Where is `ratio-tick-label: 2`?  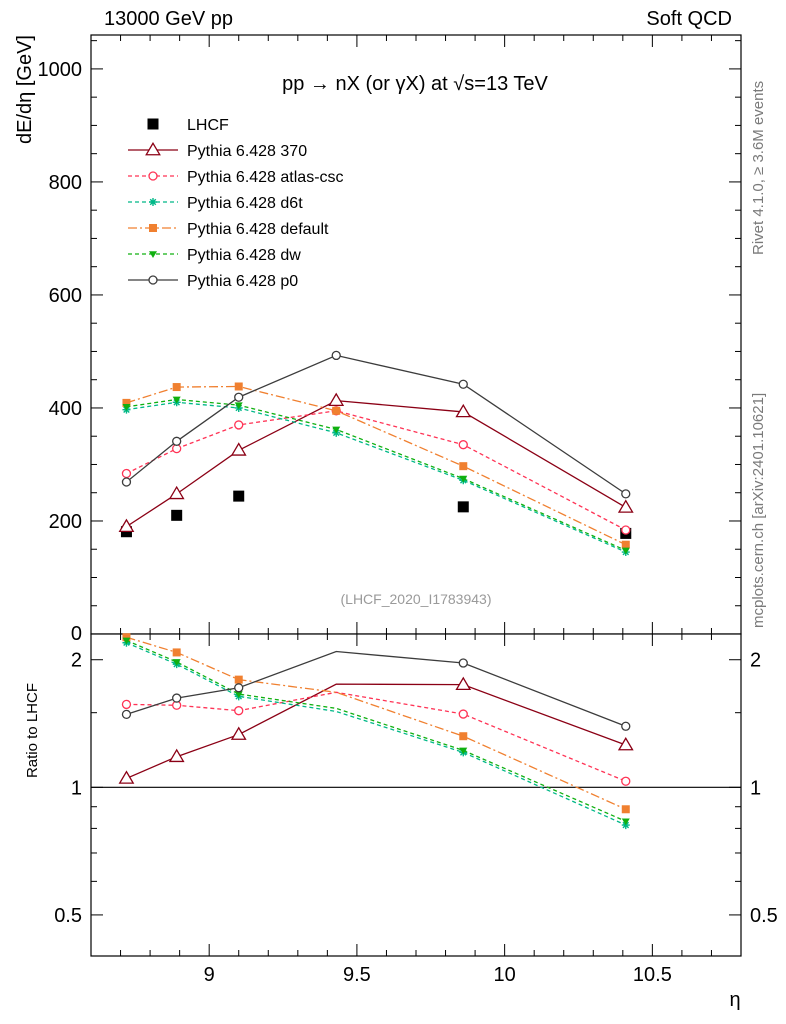
ratio-tick-label: 2 is located at coordinates (76, 661).